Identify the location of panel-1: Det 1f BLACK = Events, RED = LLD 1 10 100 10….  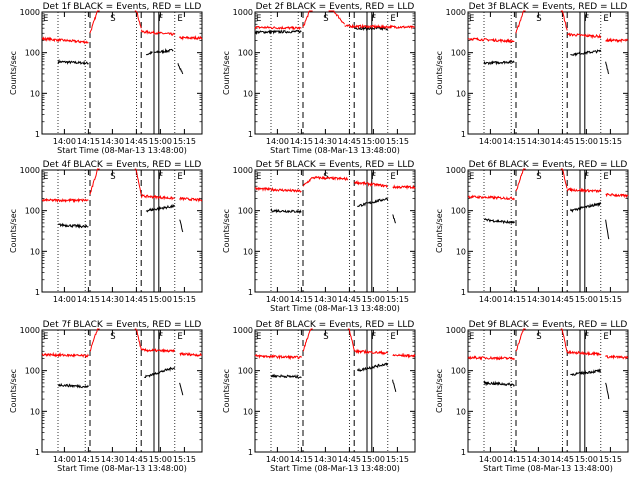
(106, 78).